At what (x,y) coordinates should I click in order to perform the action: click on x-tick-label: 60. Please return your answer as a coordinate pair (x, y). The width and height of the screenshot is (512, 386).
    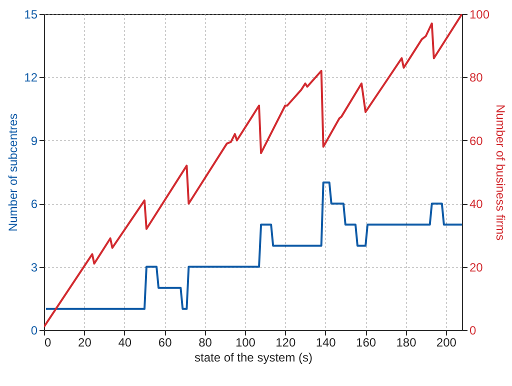
    Looking at the image, I should click on (165, 343).